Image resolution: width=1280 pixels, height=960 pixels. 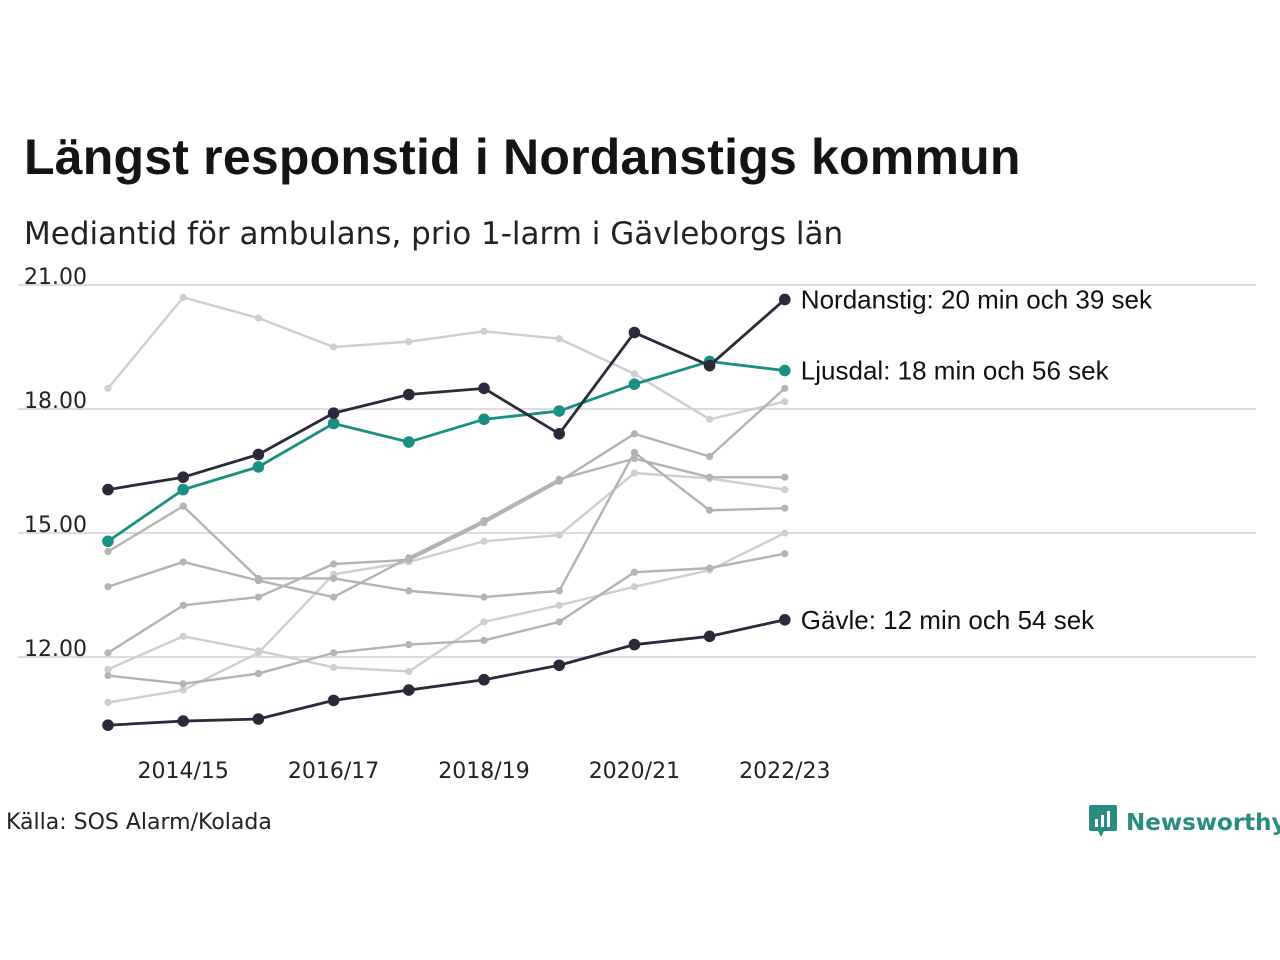 I want to click on series-label-nordanstig: Nordanstig: 20 min och 39 sek, so click(x=977, y=299).